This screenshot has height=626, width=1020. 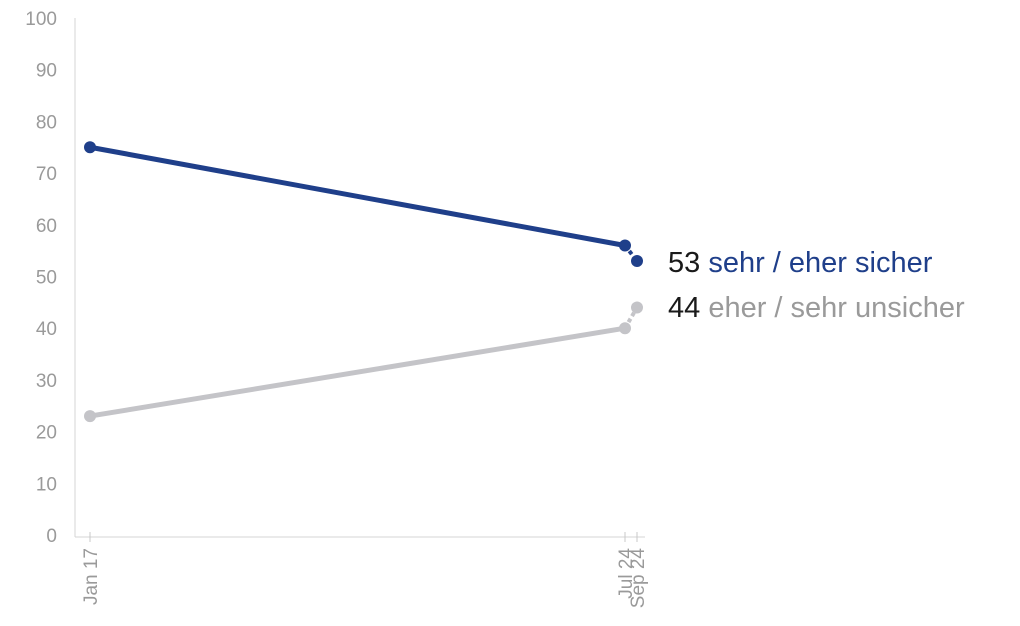 What do you see at coordinates (46, 329) in the screenshot?
I see `y-tick-label: 40` at bounding box center [46, 329].